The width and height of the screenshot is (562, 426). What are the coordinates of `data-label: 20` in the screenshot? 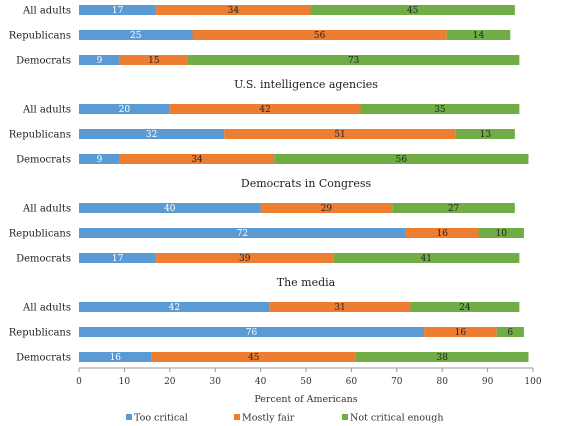 It's located at (125, 110).